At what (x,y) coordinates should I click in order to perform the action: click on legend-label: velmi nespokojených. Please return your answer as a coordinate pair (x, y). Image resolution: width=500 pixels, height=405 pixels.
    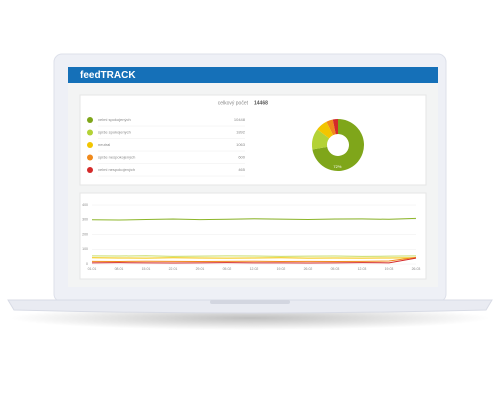
    Looking at the image, I should click on (116, 169).